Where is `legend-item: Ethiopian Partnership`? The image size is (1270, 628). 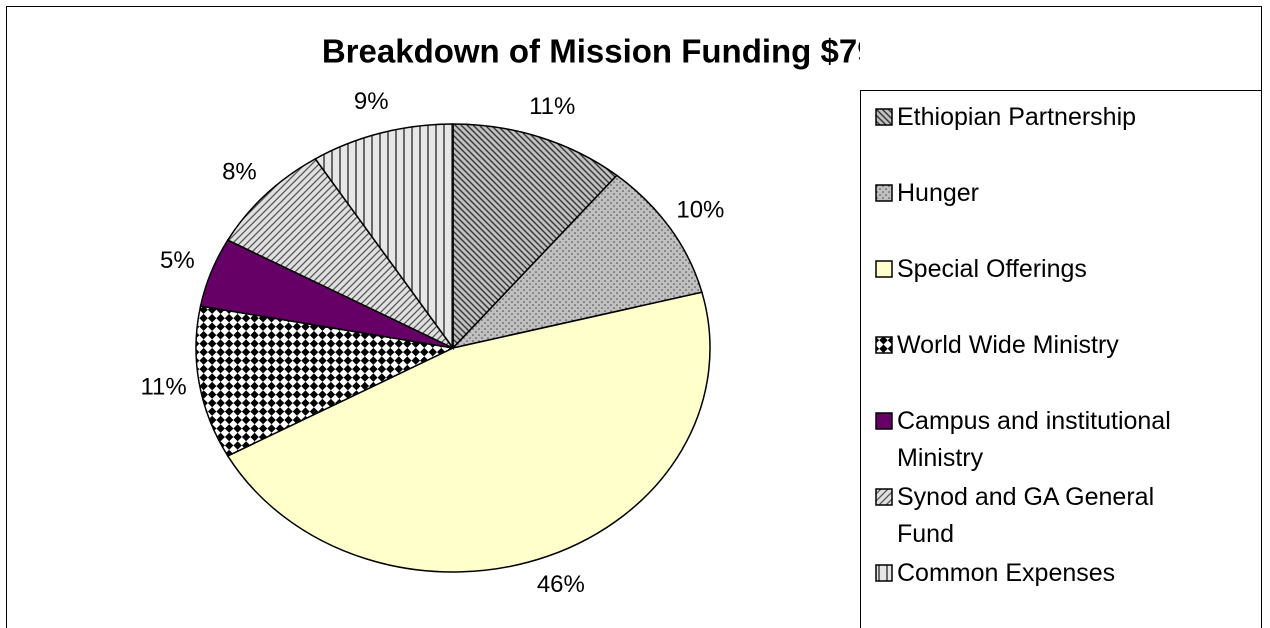
legend-item: Ethiopian Partnership is located at coordinates (1030, 117).